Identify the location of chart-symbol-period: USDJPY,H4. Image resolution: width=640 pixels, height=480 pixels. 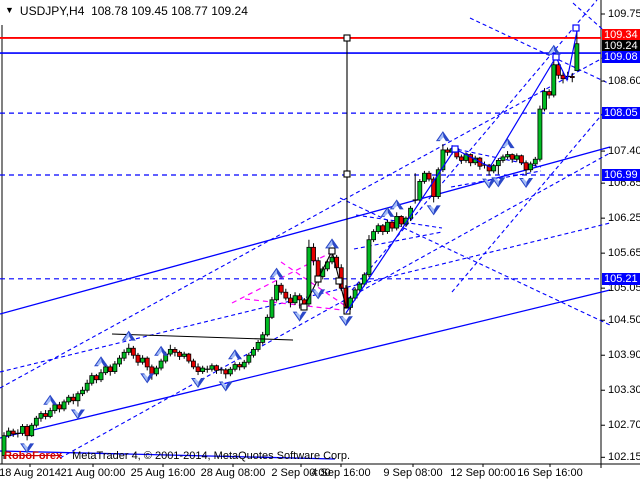
(52, 11).